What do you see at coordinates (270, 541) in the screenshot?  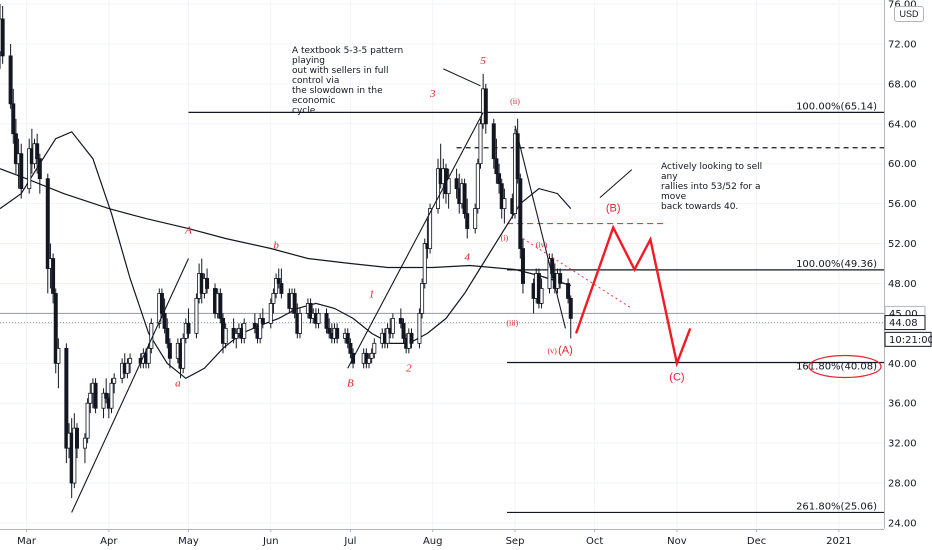 I see `x-tick-label: Jun` at bounding box center [270, 541].